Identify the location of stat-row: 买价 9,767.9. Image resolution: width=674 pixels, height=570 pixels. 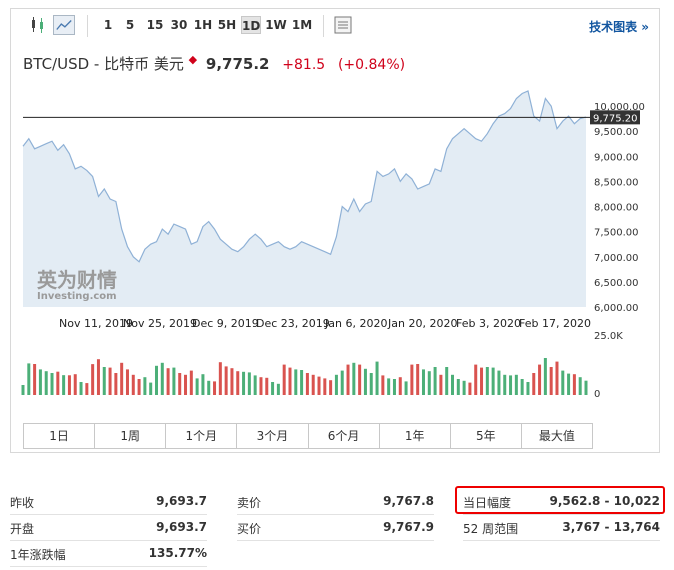
(335, 528).